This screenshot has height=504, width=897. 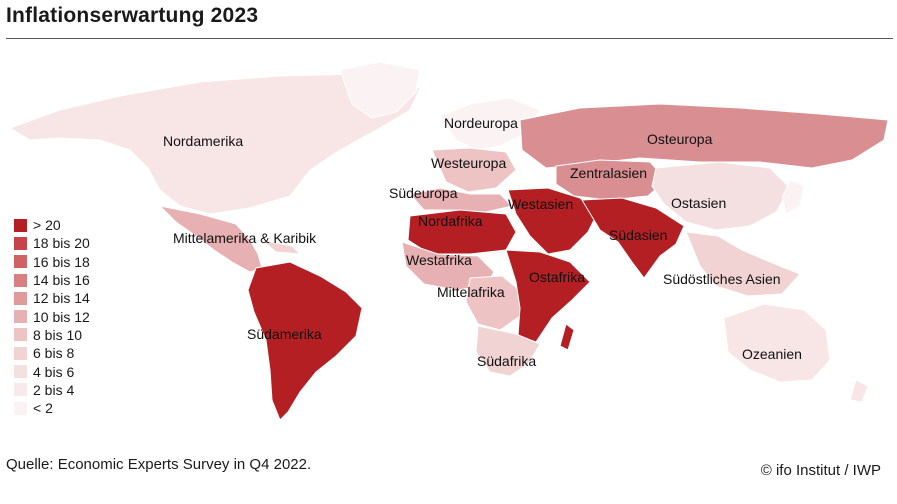 What do you see at coordinates (61, 298) in the screenshot?
I see `legend-label: 12 bis 14` at bounding box center [61, 298].